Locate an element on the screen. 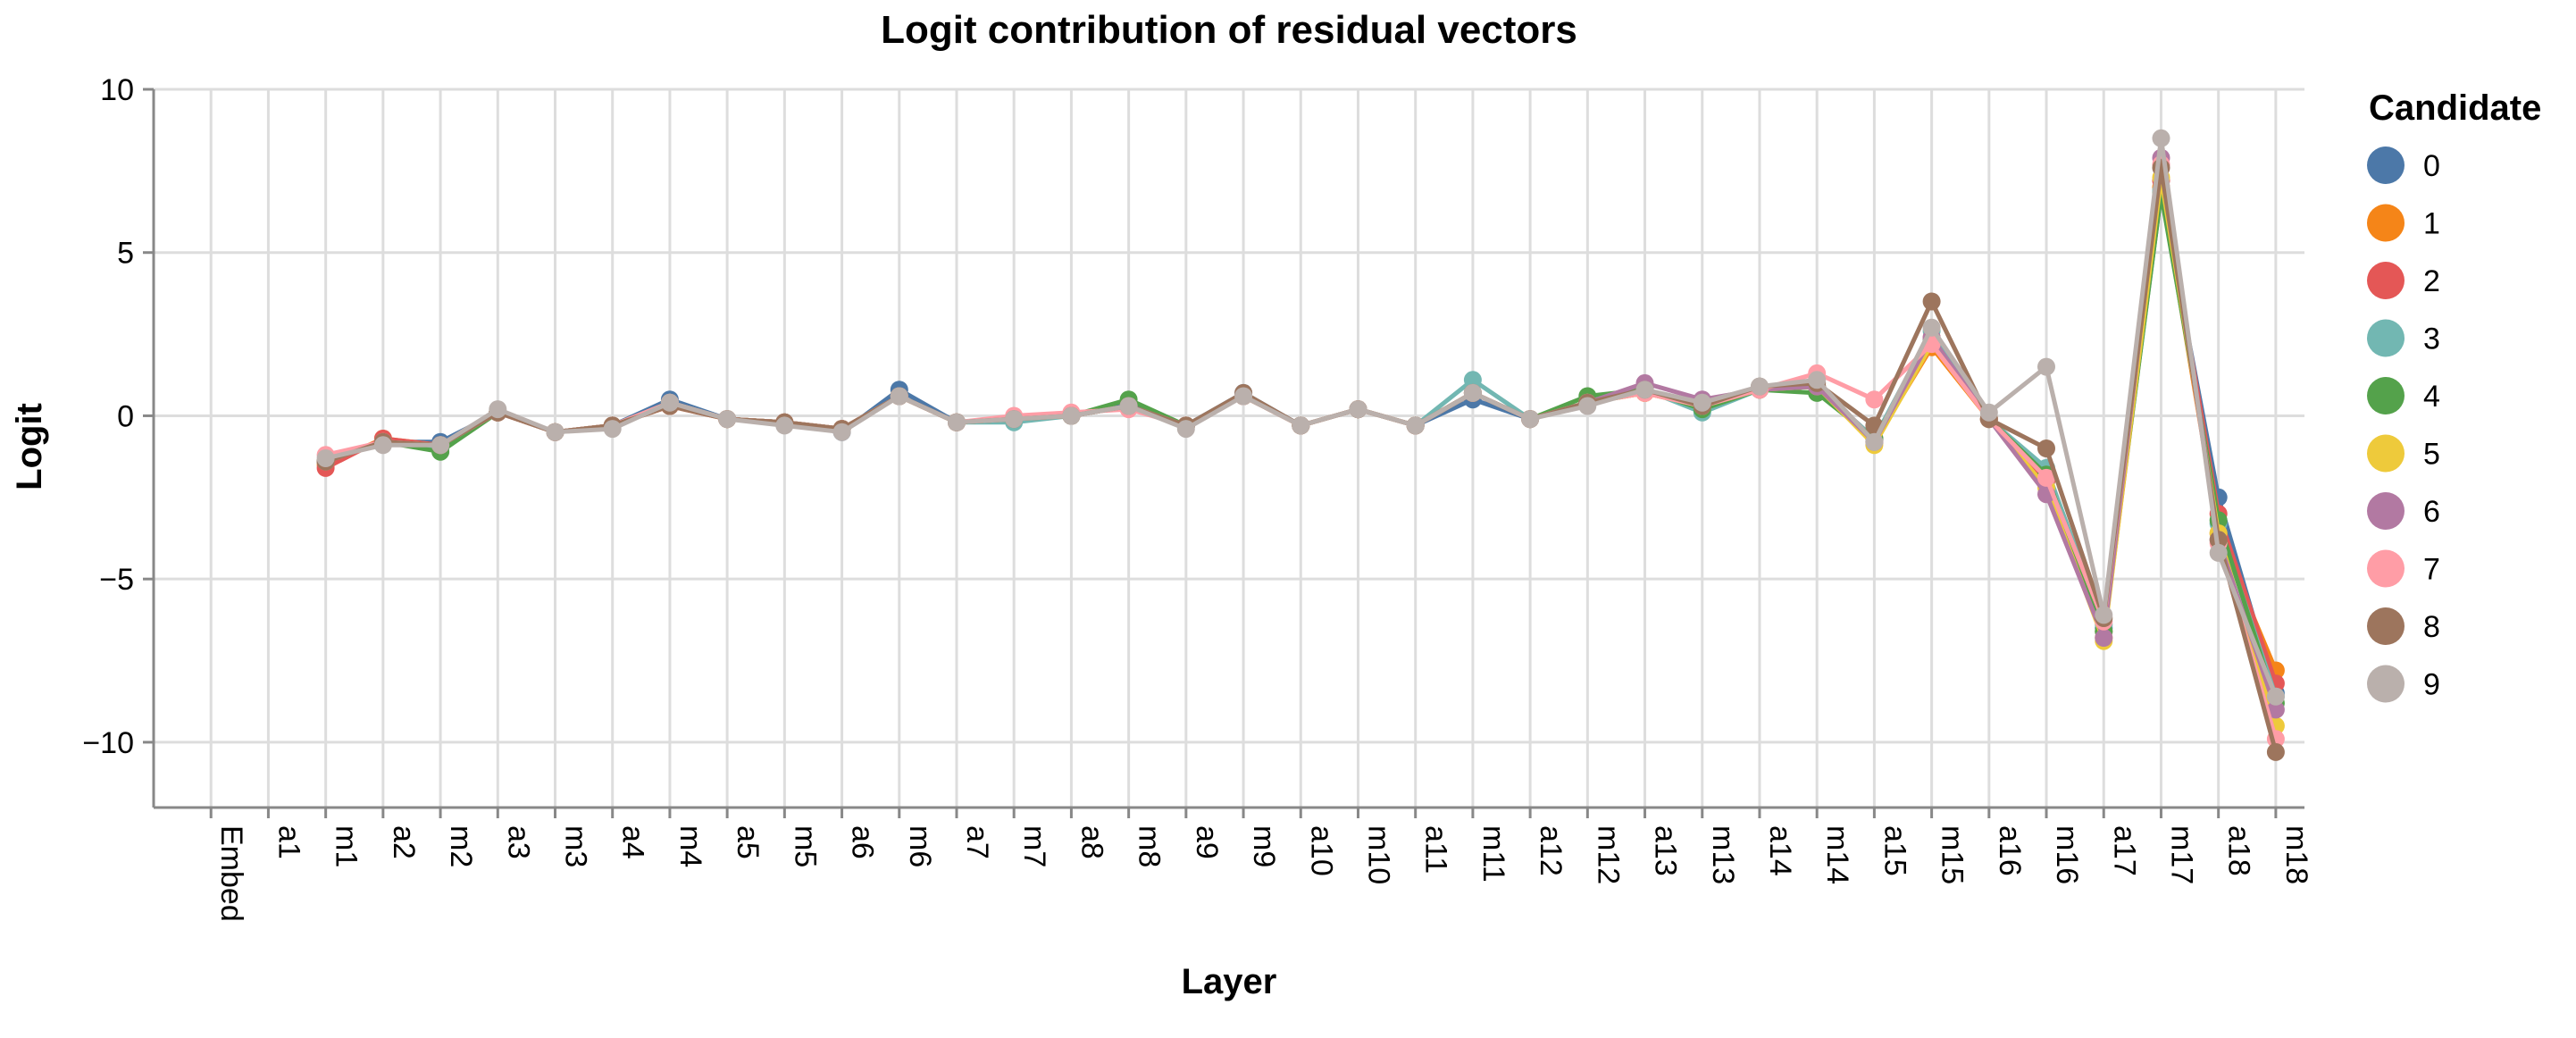  x-tick-label: a6 is located at coordinates (863, 842).